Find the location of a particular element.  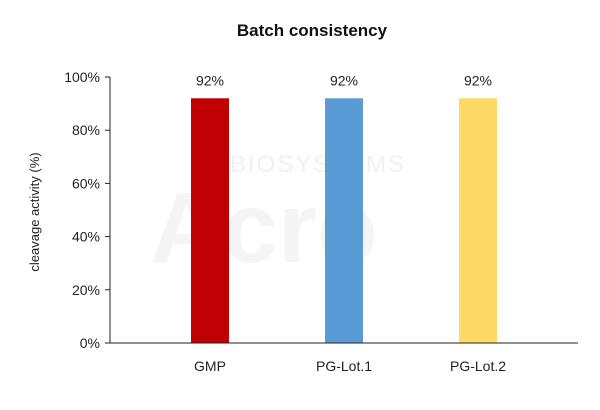

chart-title: Batch consistency is located at coordinates (312, 30).